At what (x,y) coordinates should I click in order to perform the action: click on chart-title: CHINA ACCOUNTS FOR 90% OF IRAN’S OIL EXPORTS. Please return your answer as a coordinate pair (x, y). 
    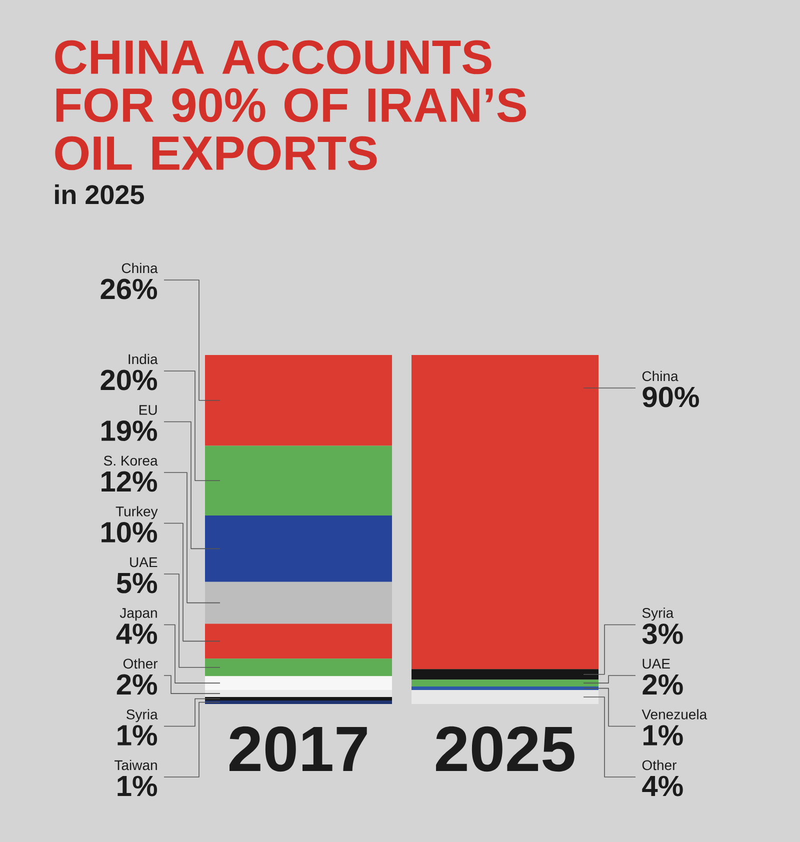
    Looking at the image, I should click on (290, 105).